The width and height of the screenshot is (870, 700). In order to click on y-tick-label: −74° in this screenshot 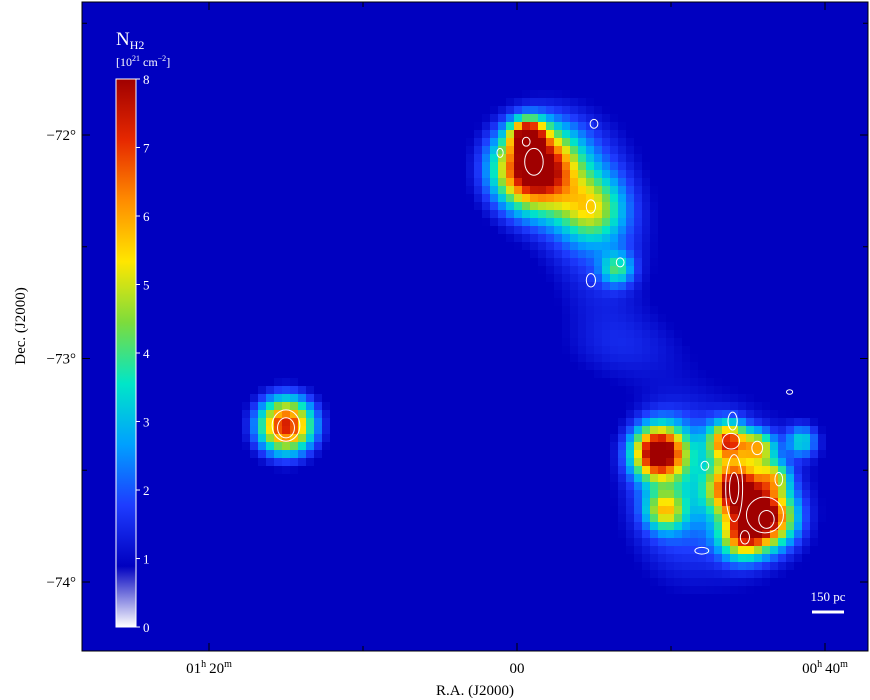, I will do `click(61, 583)`.